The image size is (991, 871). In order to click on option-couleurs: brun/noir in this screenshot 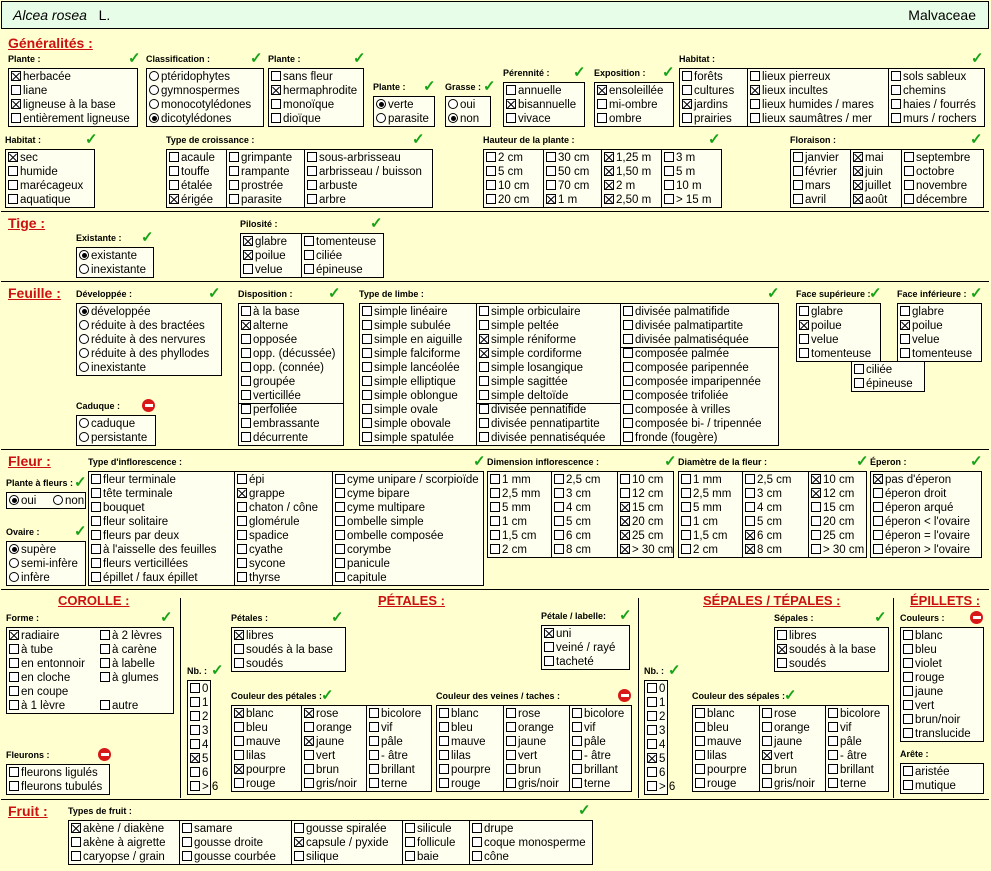, I will do `click(930, 720)`.